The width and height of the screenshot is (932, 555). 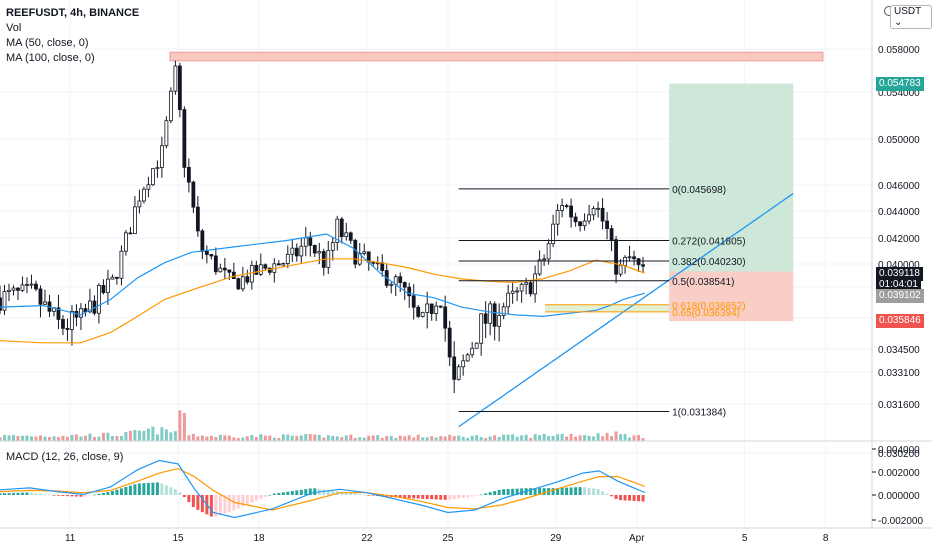 What do you see at coordinates (65, 457) in the screenshot?
I see `macd-title: MACD (12, 26, close, 9)` at bounding box center [65, 457].